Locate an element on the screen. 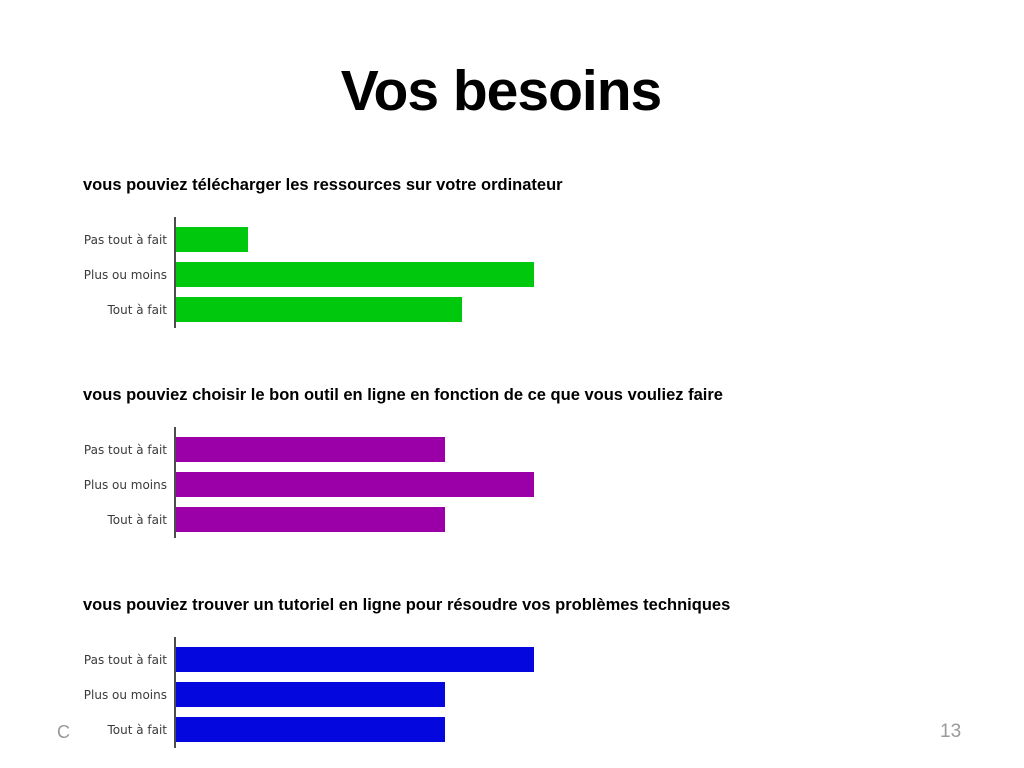 The width and height of the screenshot is (1024, 768). page-title: Vos besoins is located at coordinates (501, 91).